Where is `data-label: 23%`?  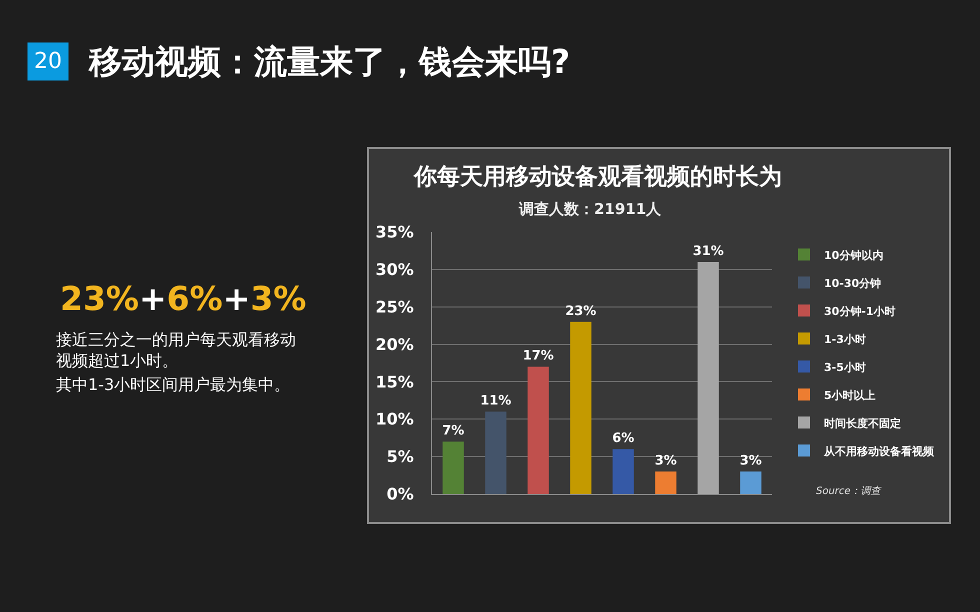 data-label: 23% is located at coordinates (580, 311).